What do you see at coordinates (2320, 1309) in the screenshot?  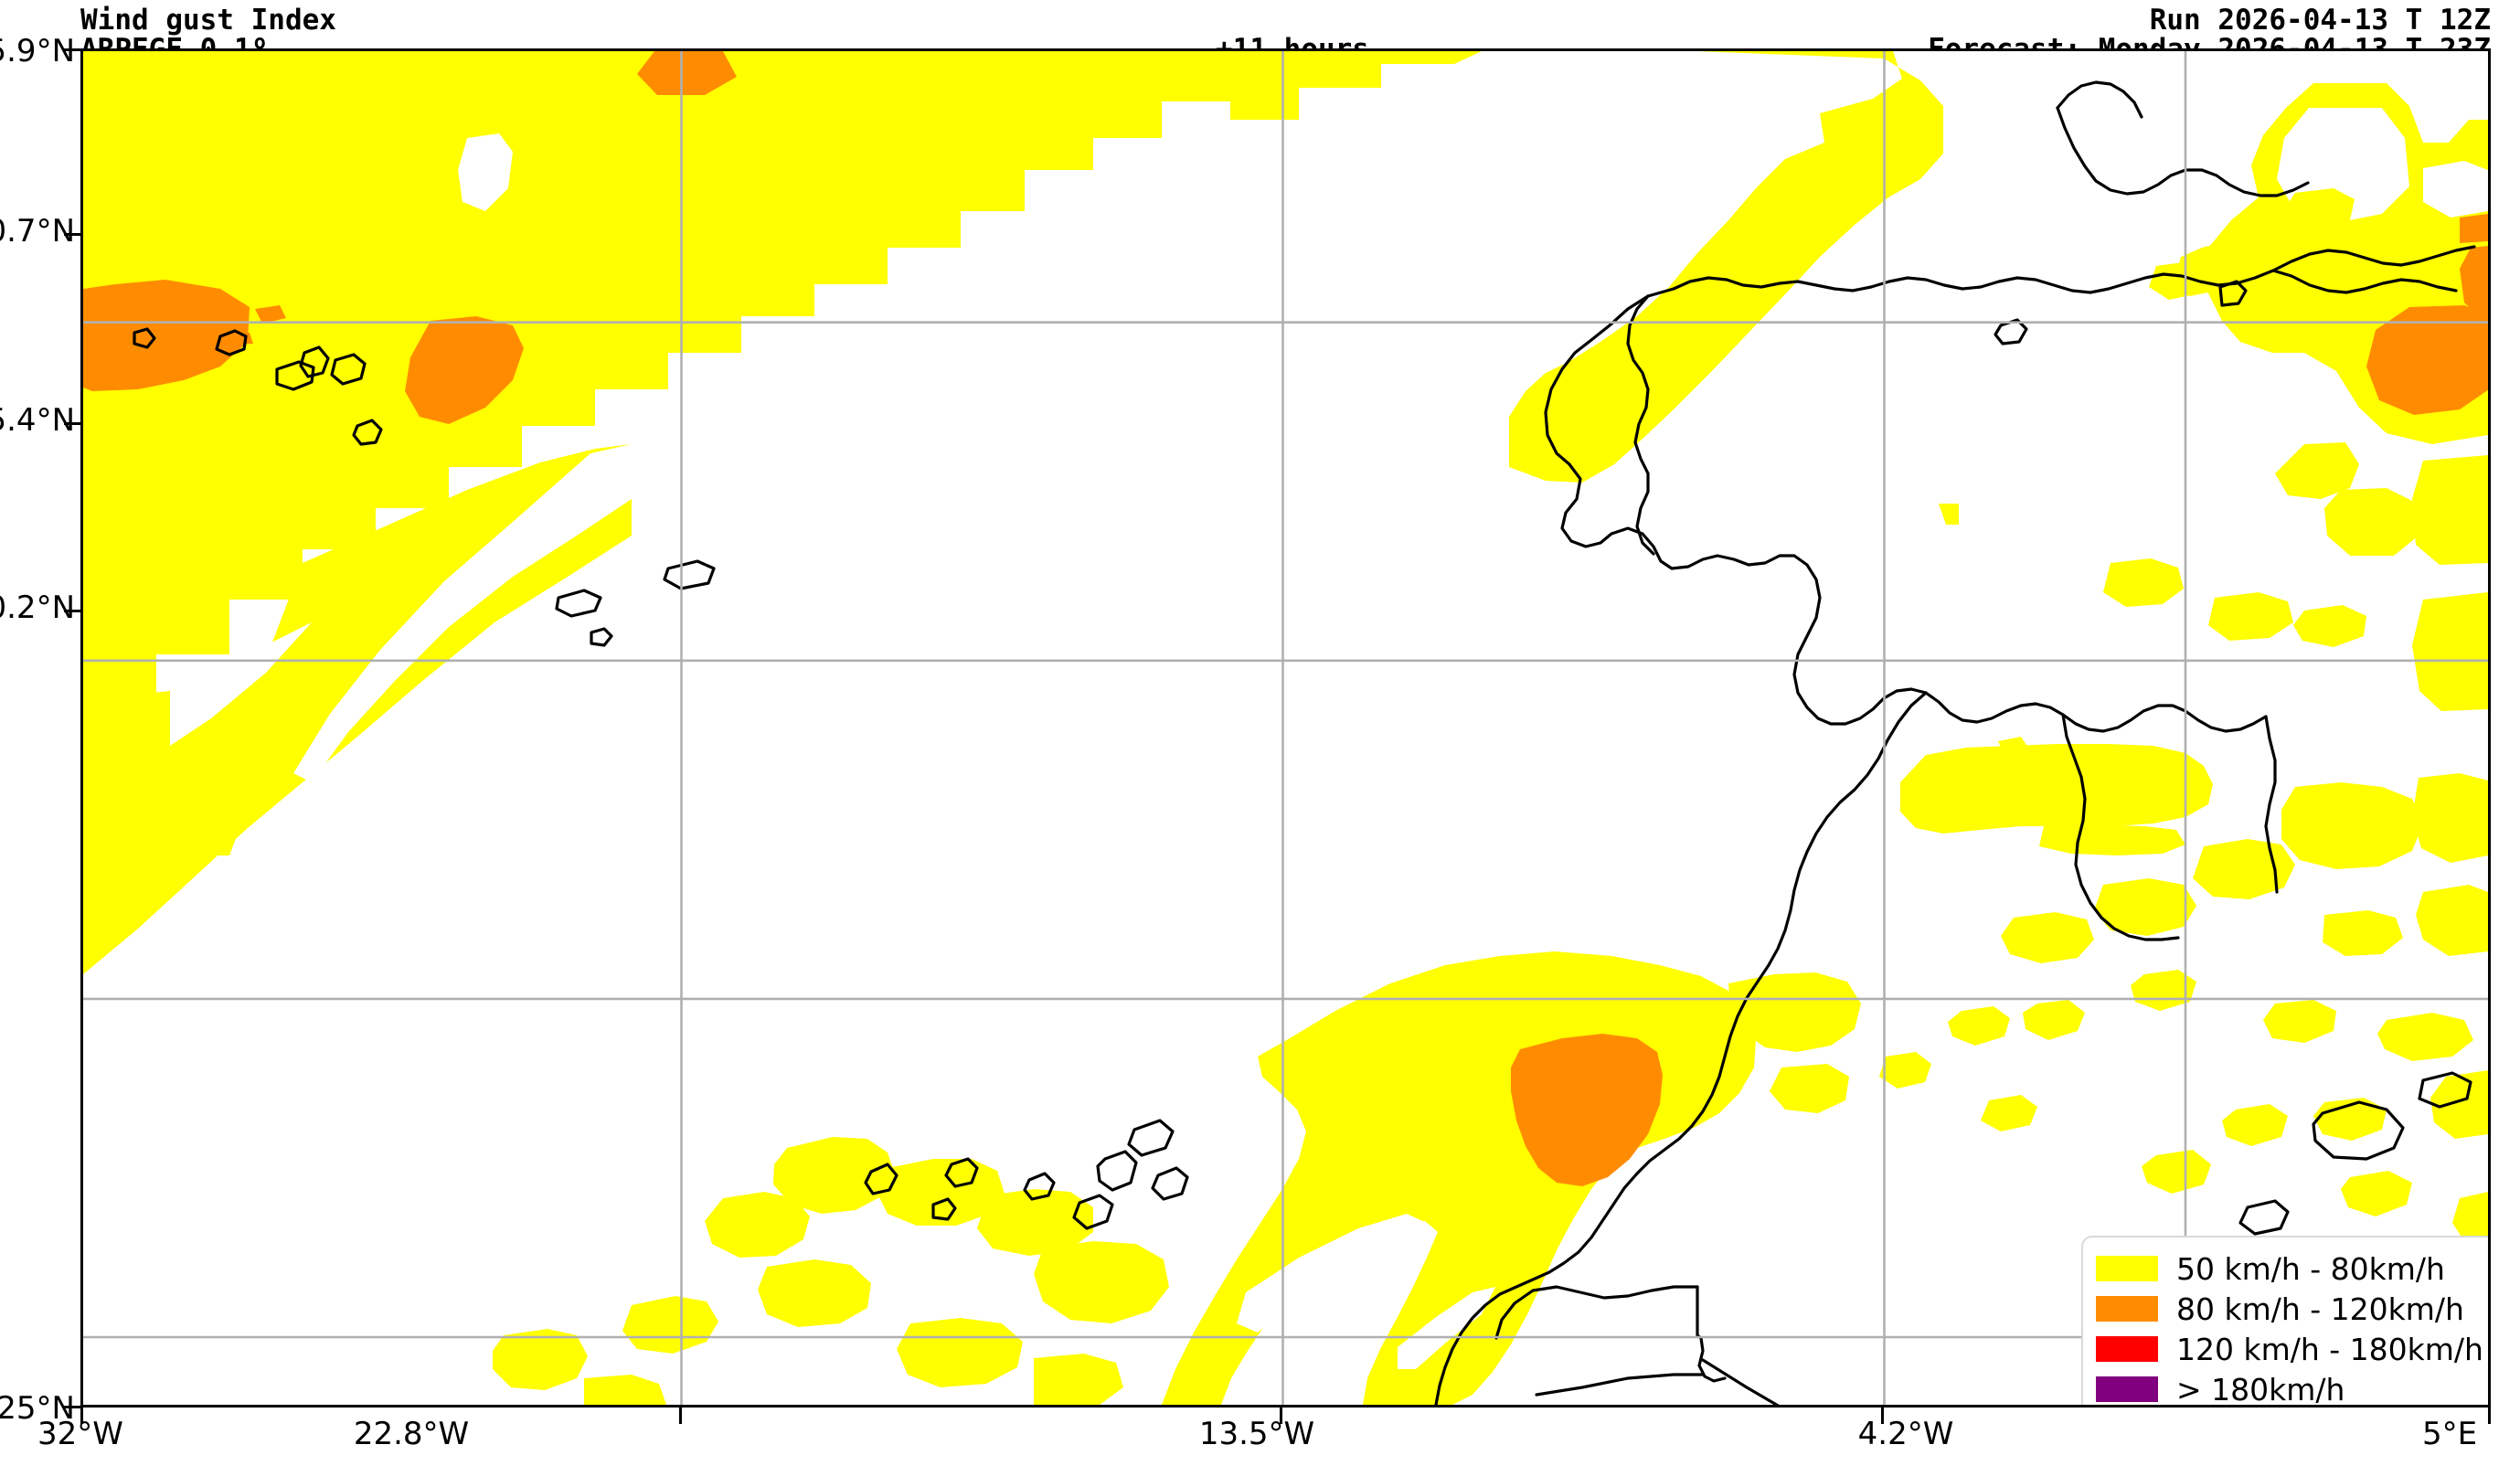 I see `legend-label-1: 80 km/h - 120km/h` at bounding box center [2320, 1309].